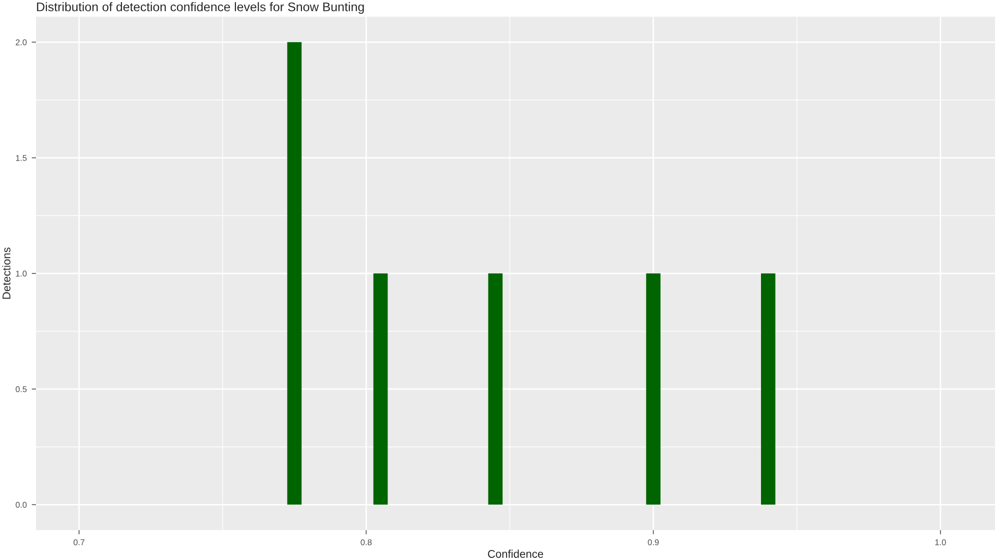 This screenshot has width=1000, height=558. I want to click on x-tick-label: 1.0, so click(940, 542).